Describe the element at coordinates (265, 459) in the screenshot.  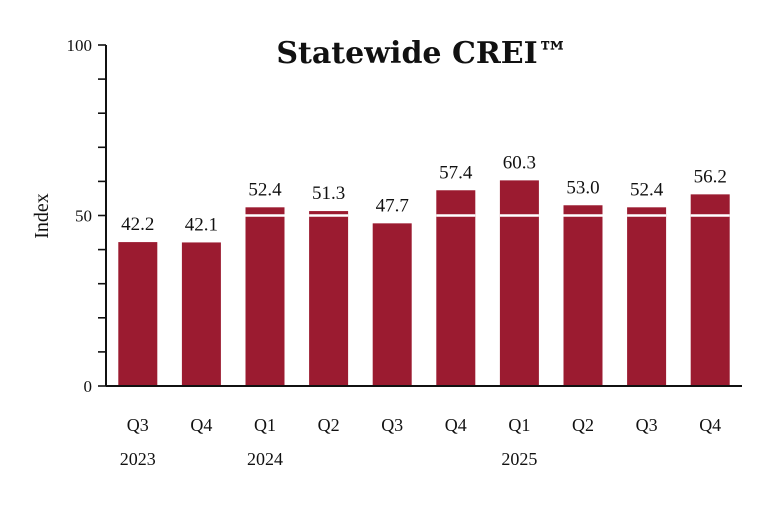
I see `x-year-label: 2024` at that location.